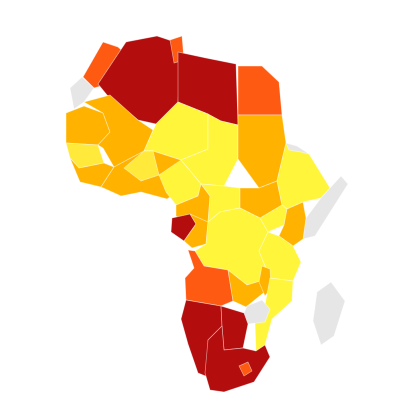  What do you see at coordinates (329, 313) in the screenshot?
I see `country-madagascar` at bounding box center [329, 313].